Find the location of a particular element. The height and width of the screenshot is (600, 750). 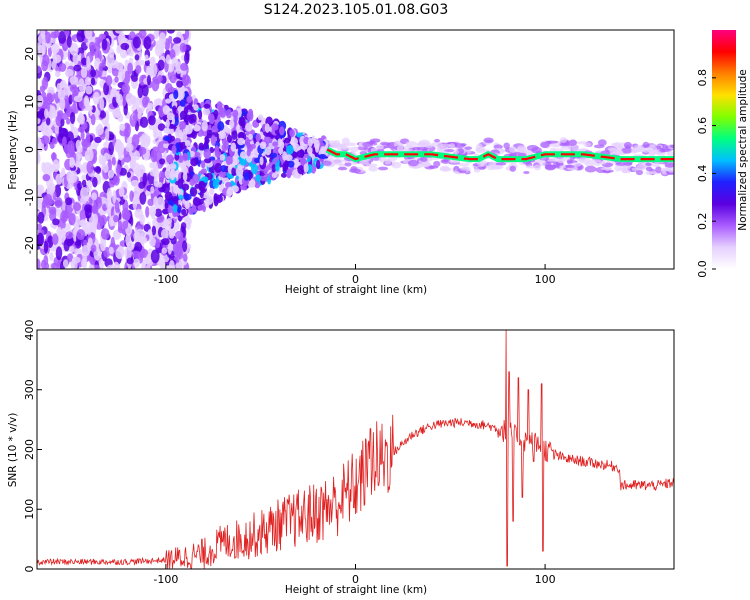

x-tick-label: 0 is located at coordinates (355, 579).